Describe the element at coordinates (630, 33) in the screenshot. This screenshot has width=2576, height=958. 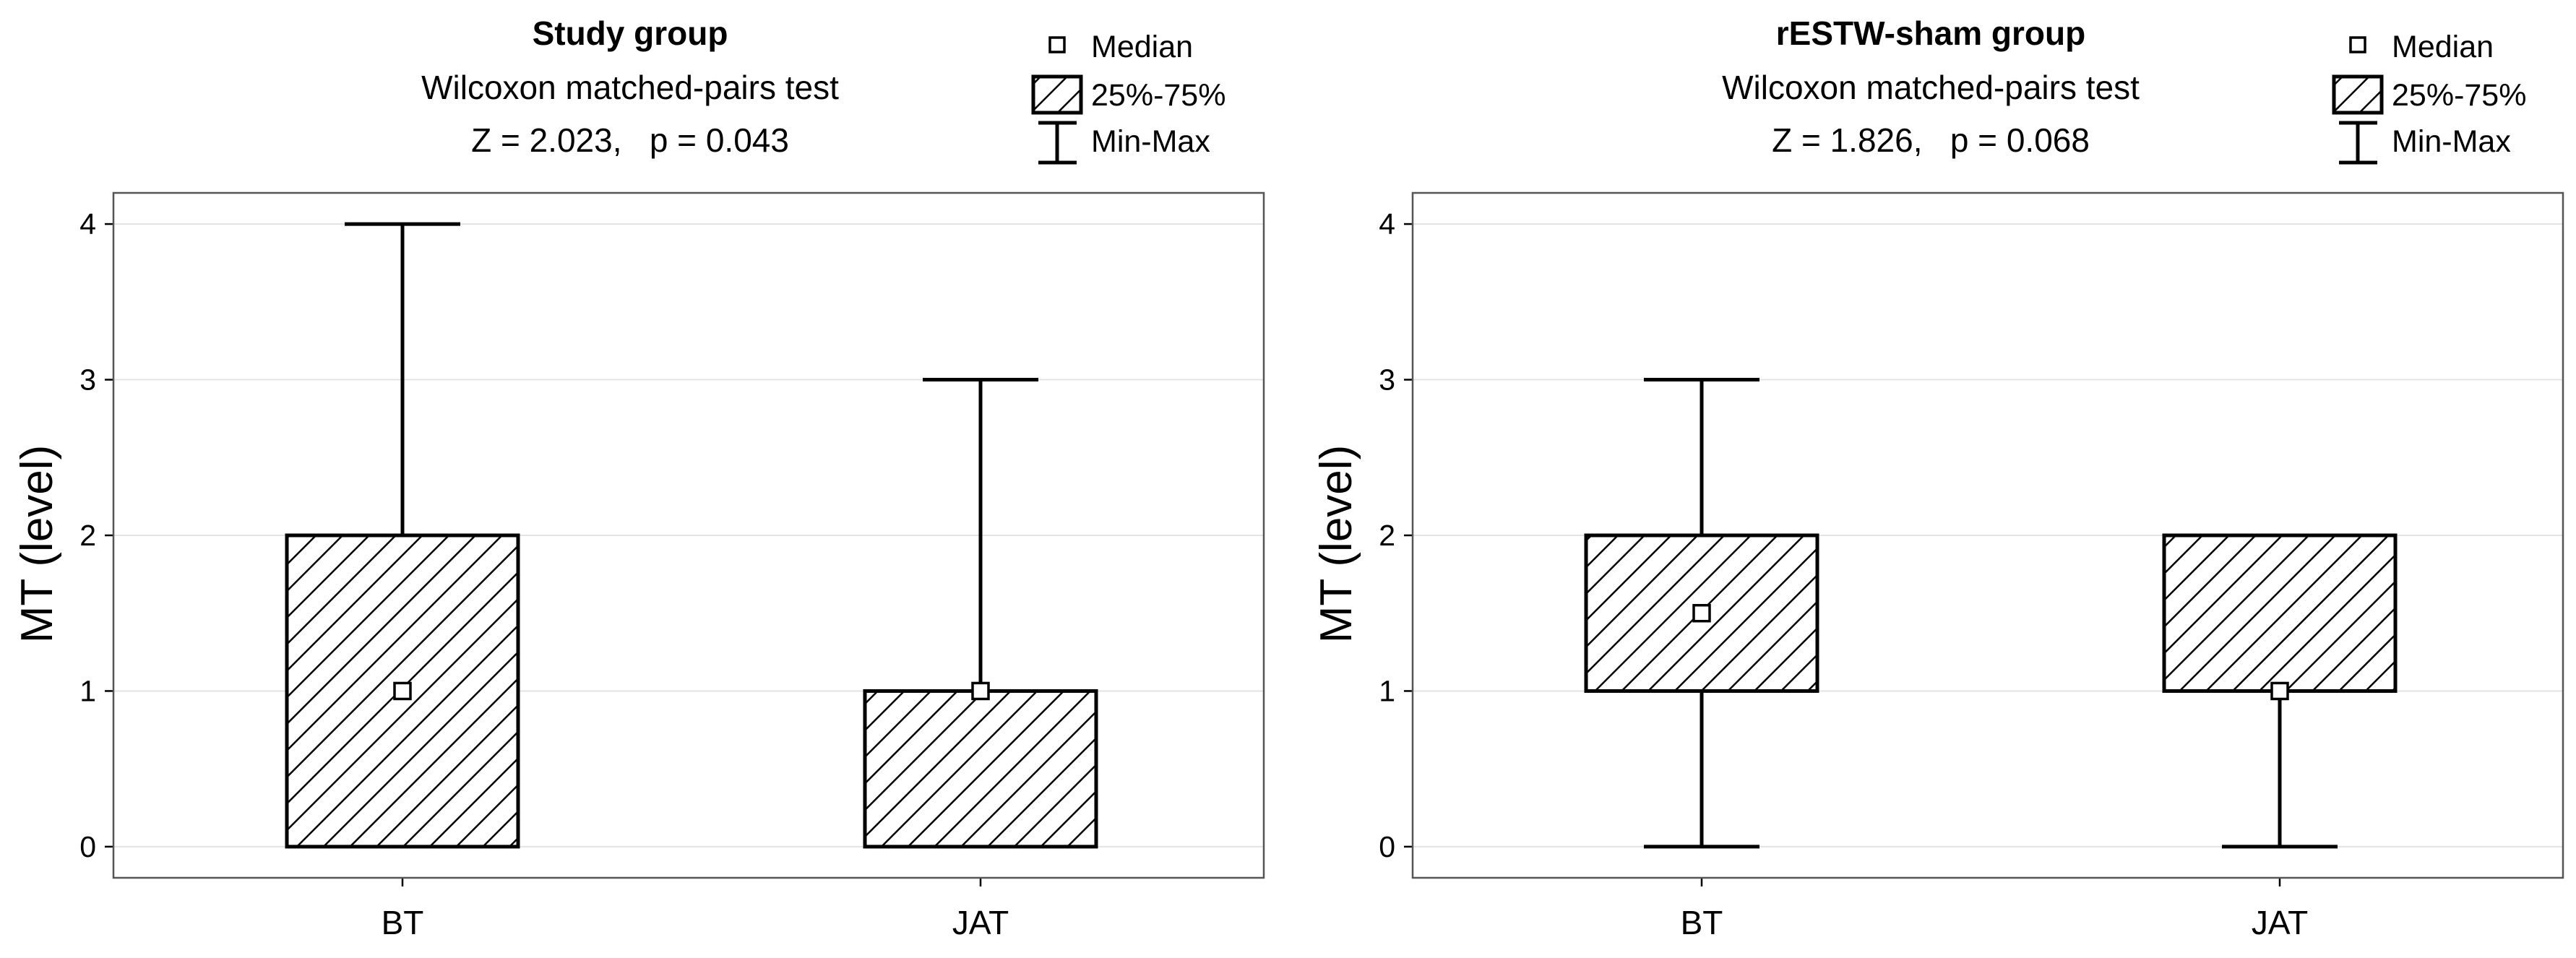
I see `chart-title: Study group` at that location.